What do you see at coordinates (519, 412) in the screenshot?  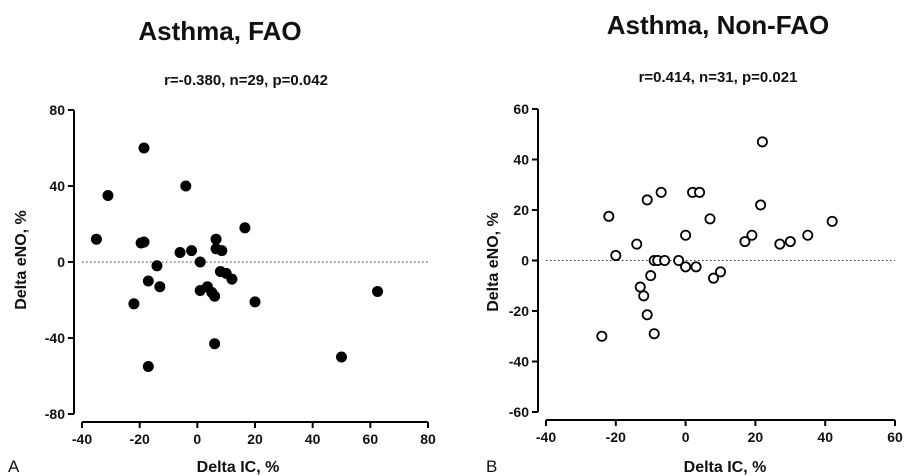 I see `y-tick-label: -60` at bounding box center [519, 412].